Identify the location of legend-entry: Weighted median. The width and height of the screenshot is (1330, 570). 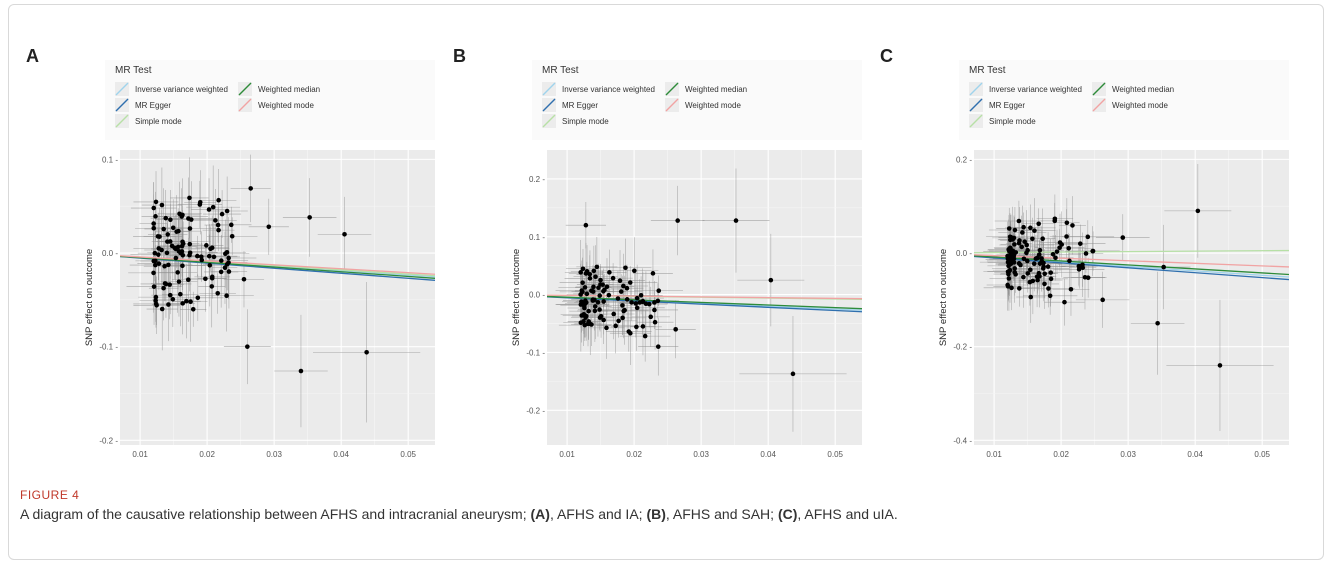
(279, 89).